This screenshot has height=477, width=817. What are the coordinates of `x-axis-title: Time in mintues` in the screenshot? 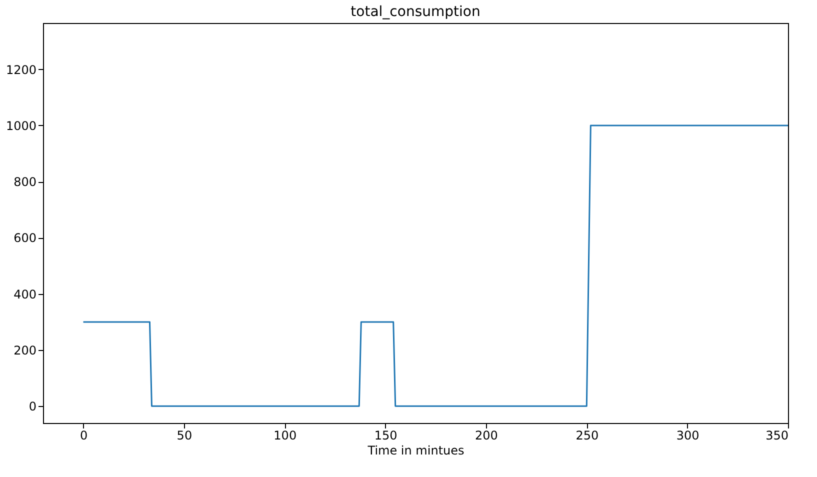 It's located at (415, 451).